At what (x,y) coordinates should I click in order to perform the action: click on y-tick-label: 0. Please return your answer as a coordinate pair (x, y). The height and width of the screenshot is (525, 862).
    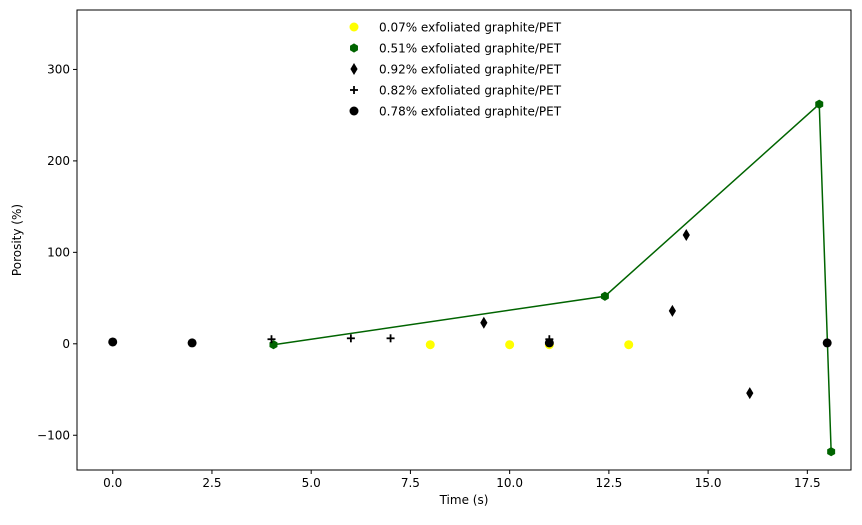
    Looking at the image, I should click on (66, 344).